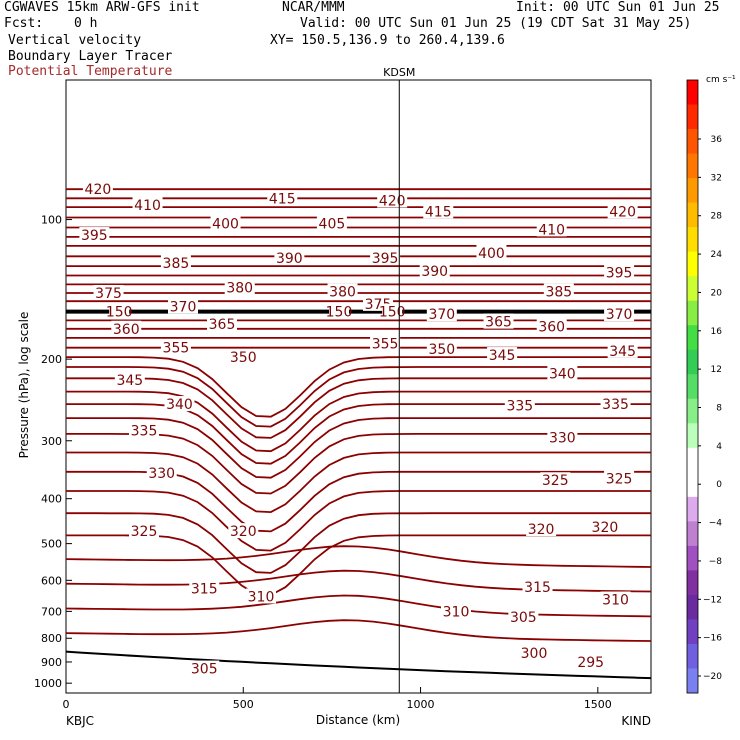 The width and height of the screenshot is (740, 740). I want to click on contour-label: 415, so click(282, 199).